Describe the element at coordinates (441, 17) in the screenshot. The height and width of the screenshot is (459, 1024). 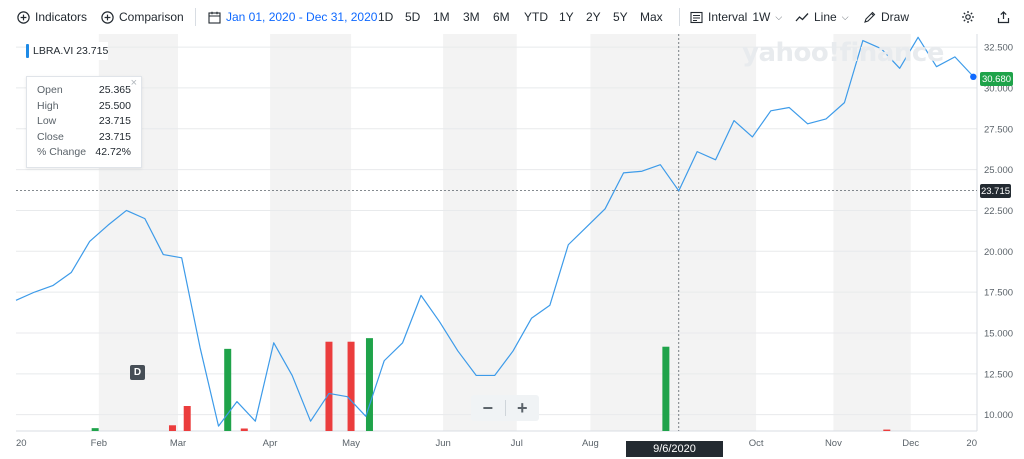
I see `range-1m-button: 1M` at that location.